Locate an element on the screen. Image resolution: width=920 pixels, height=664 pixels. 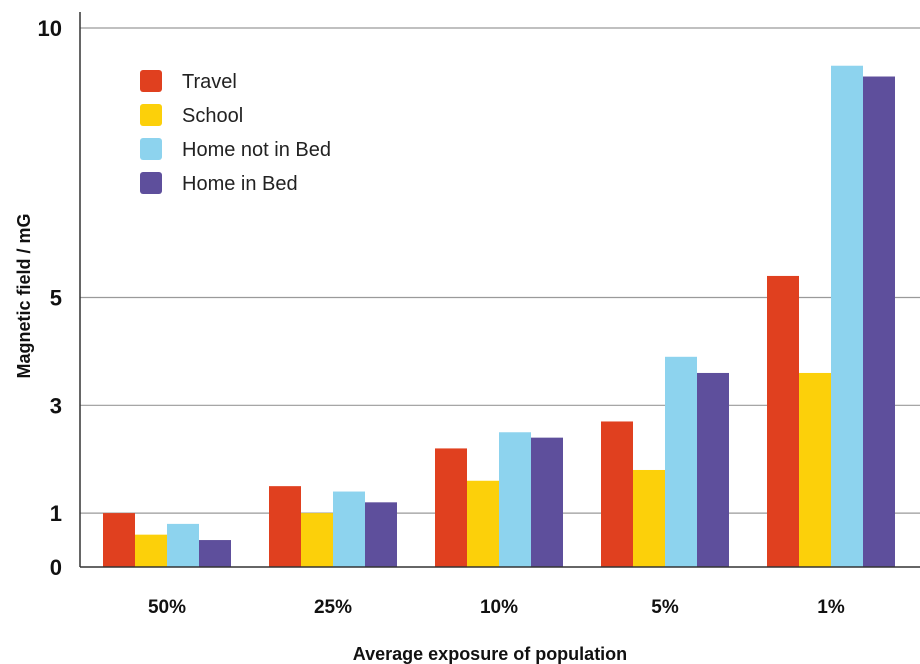
x-tick-label: 25% is located at coordinates (333, 607).